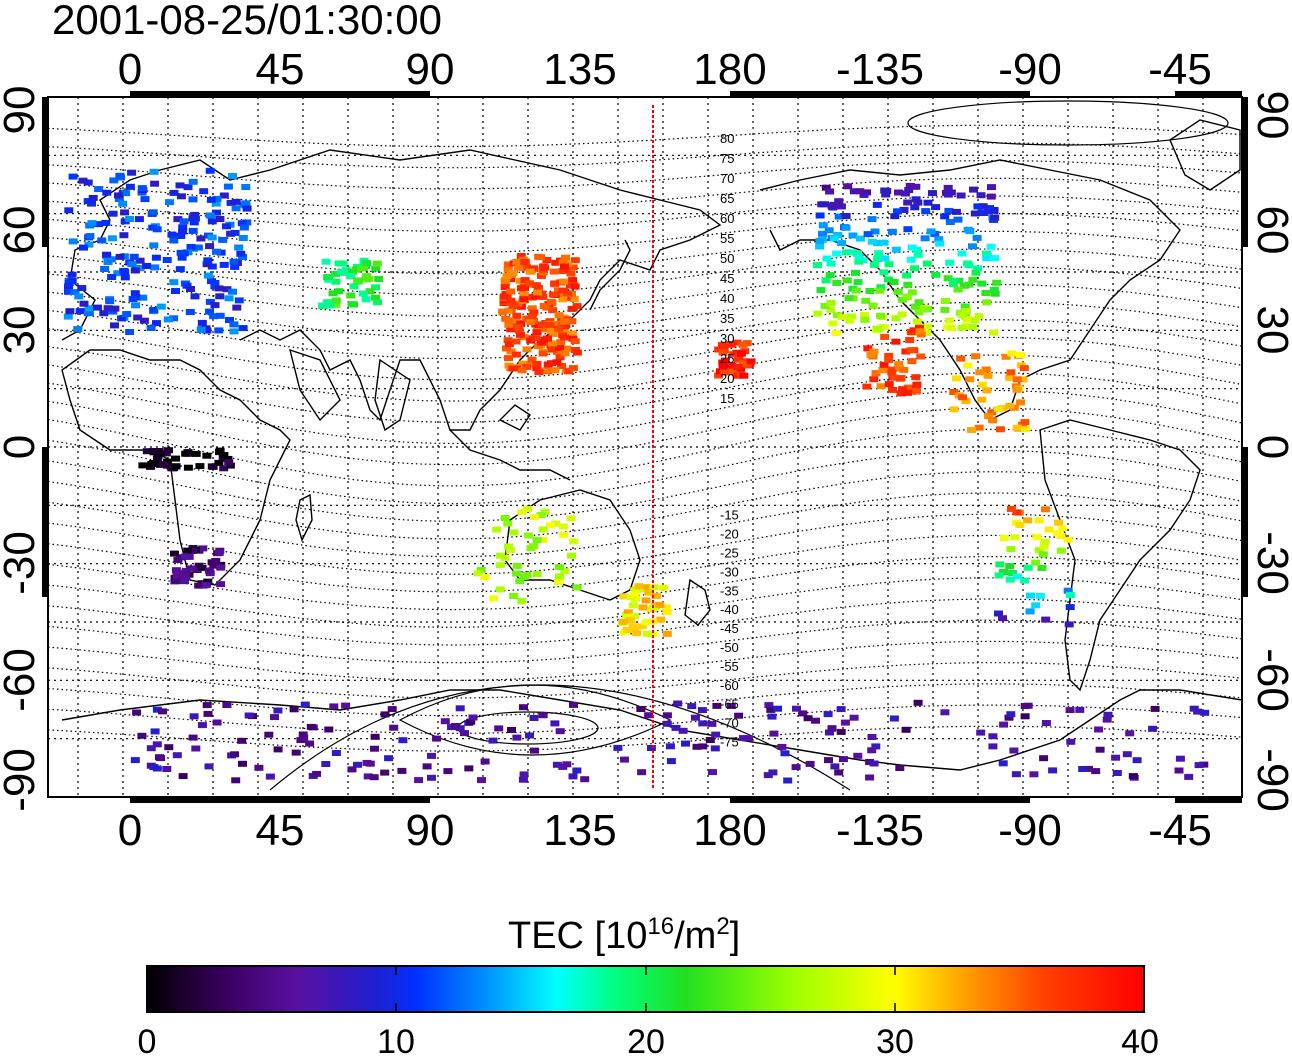 Image resolution: width=1292 pixels, height=1057 pixels. I want to click on y-tick-left: -30, so click(22, 563).